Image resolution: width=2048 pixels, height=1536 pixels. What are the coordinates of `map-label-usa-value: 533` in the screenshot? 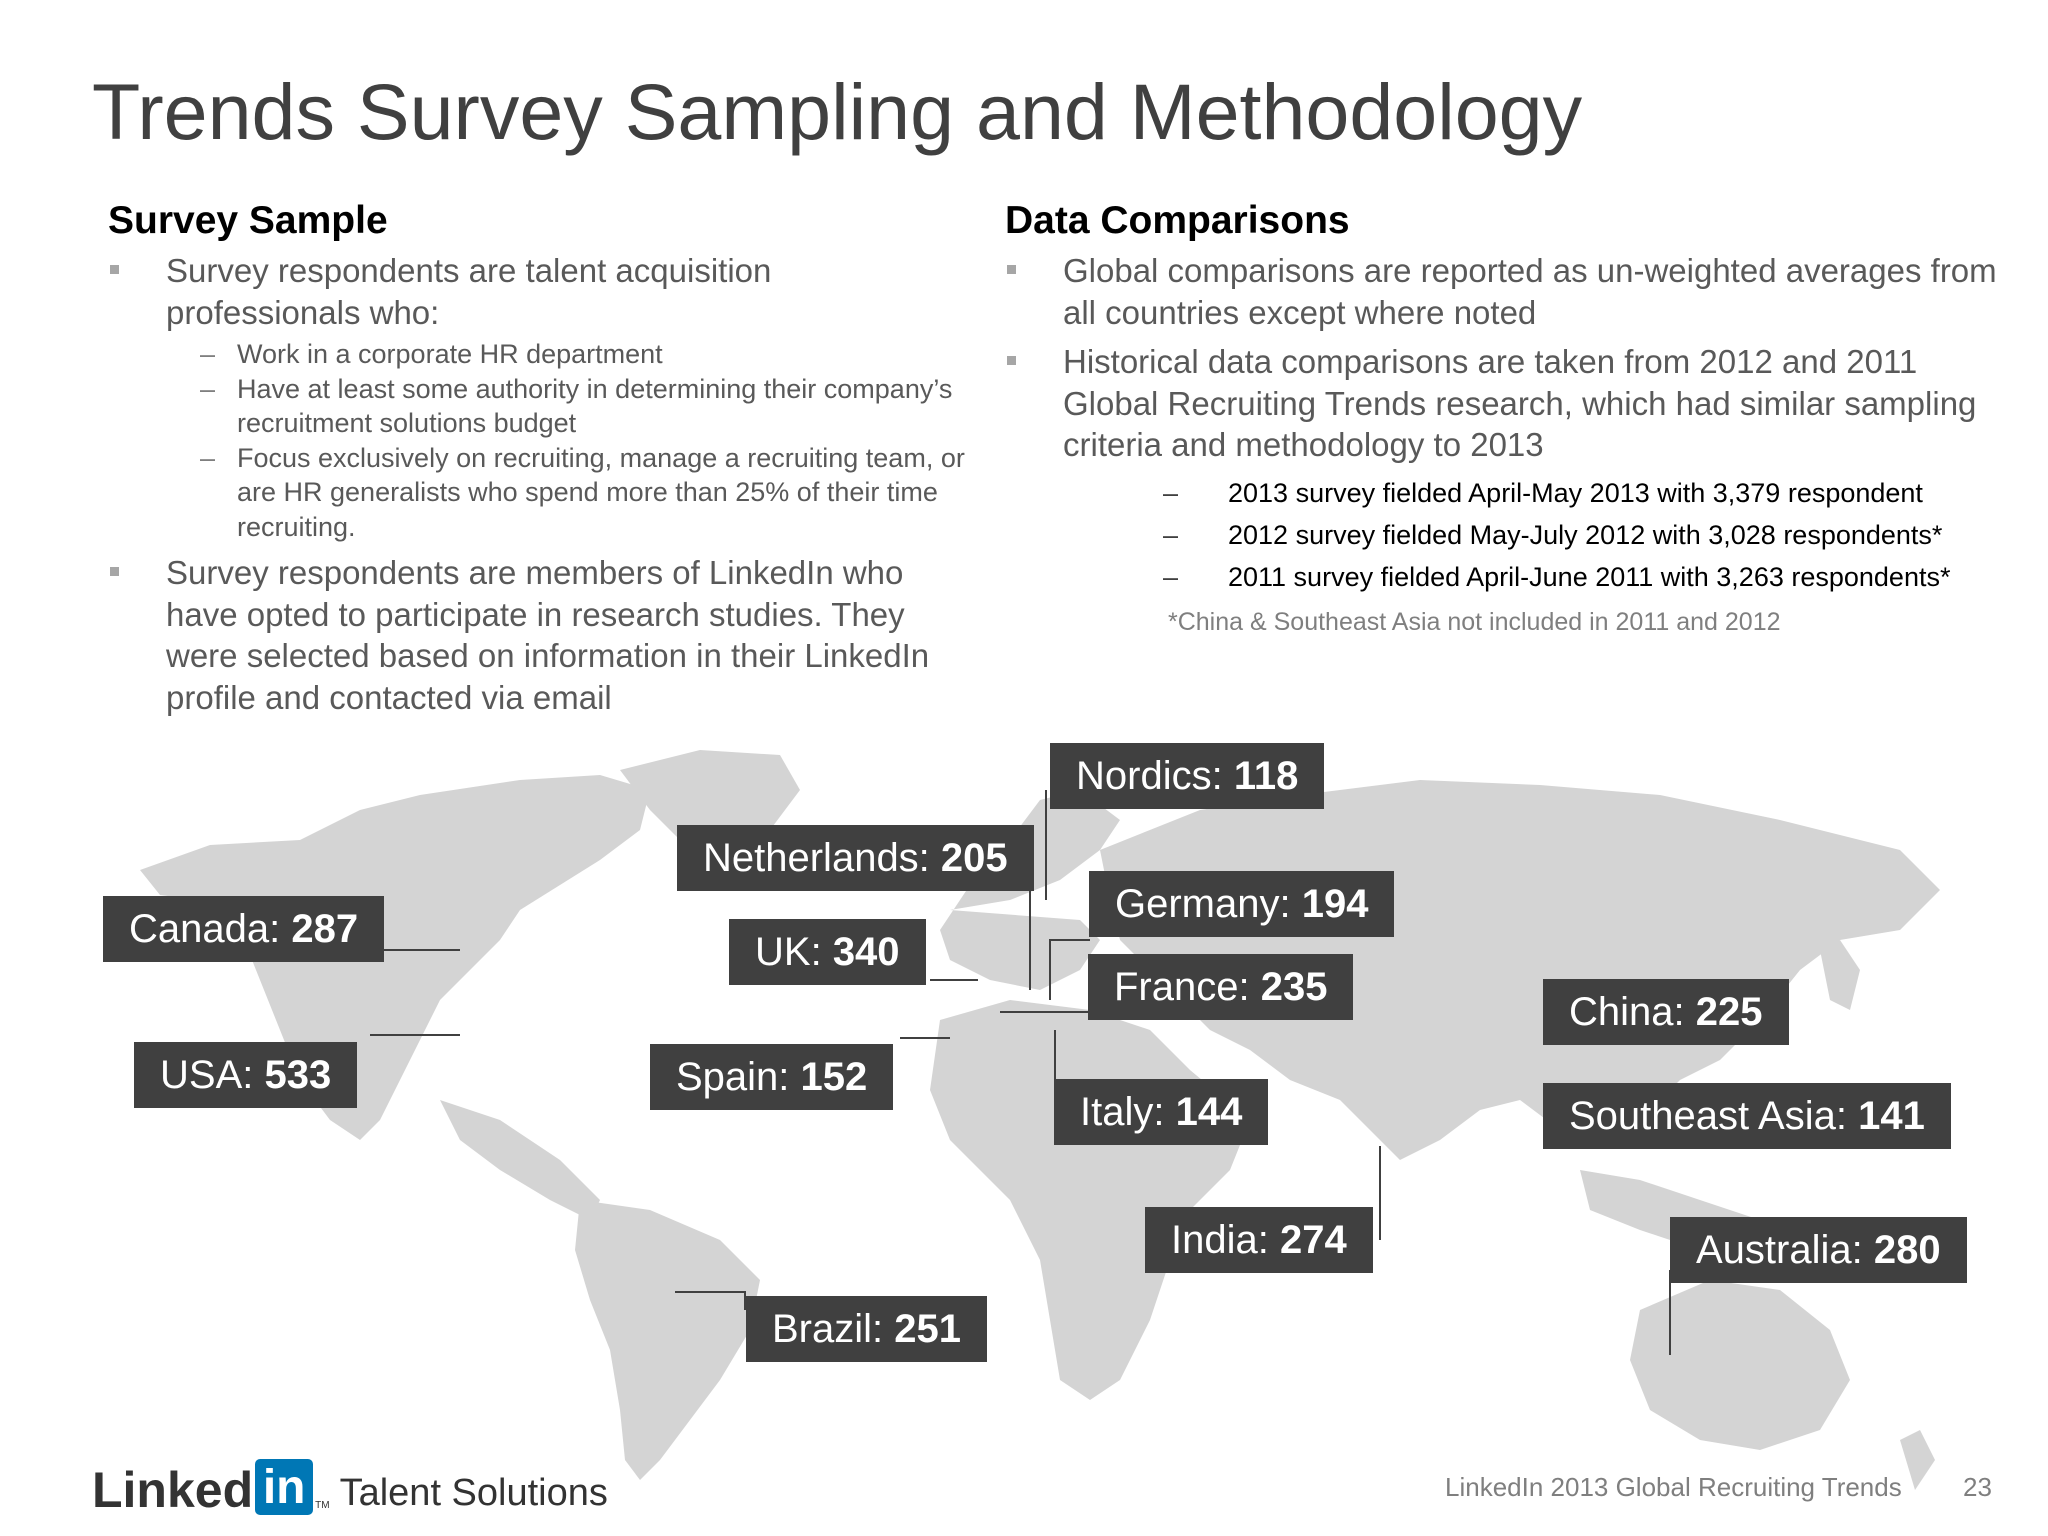 It's located at (298, 1075).